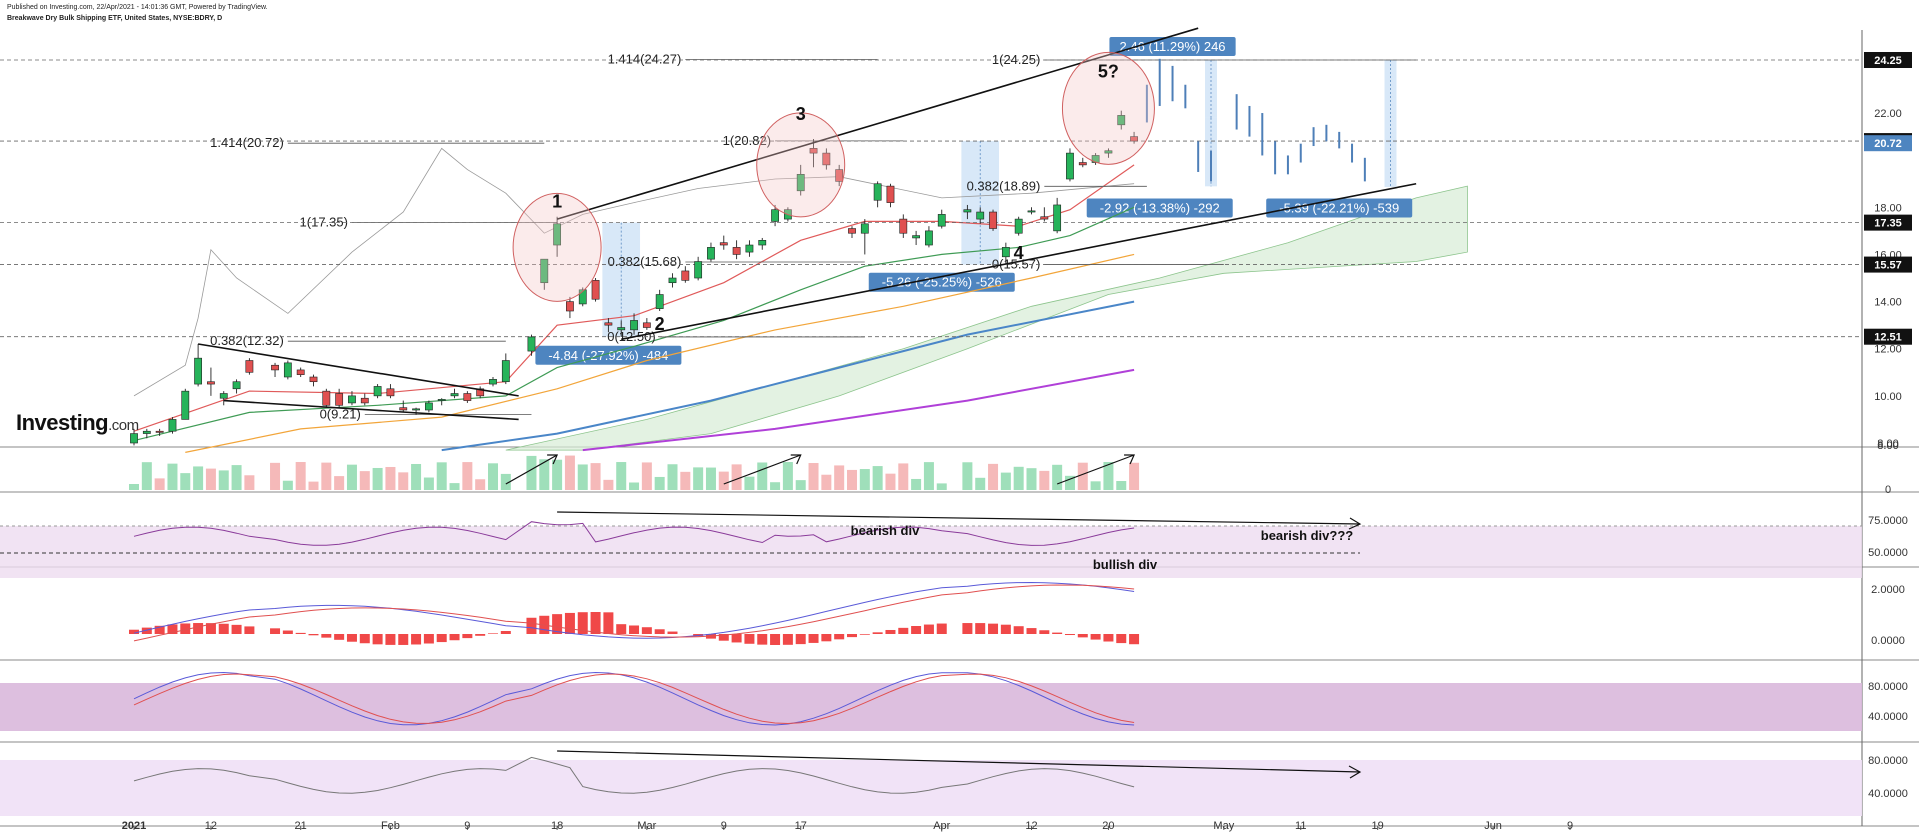 This screenshot has width=1919, height=836. I want to click on time-tick: Jun, so click(1493, 826).